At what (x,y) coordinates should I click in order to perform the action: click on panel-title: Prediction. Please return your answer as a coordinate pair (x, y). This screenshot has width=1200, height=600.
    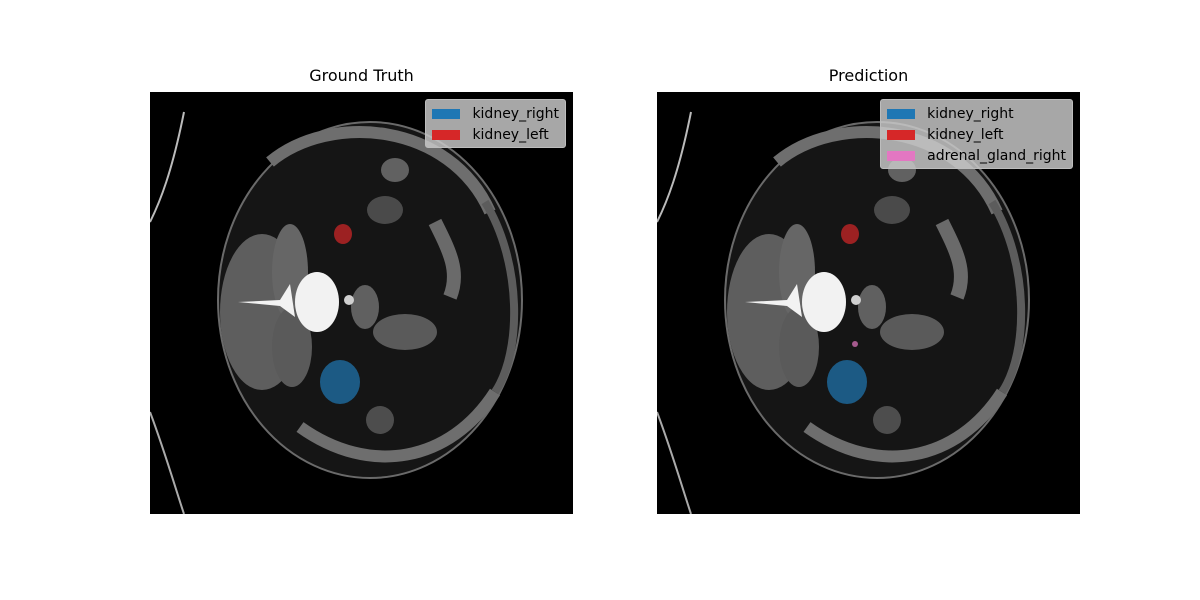
    Looking at the image, I should click on (868, 75).